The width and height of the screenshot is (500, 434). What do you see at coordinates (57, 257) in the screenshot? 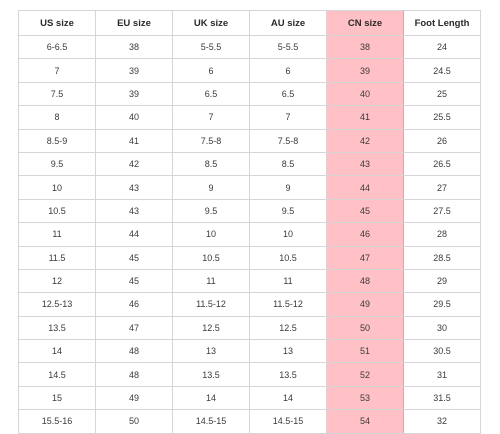
I see `us-size-cell: 11.5` at bounding box center [57, 257].